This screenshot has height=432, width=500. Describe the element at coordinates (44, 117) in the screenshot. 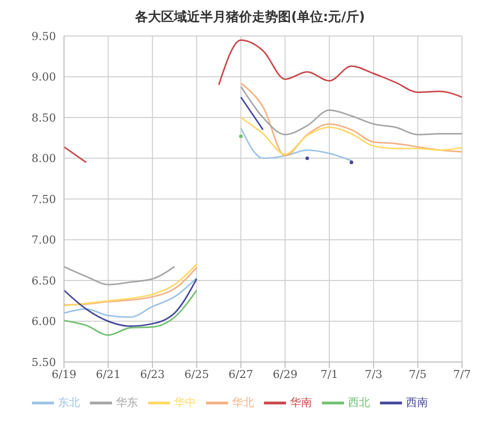

I see `y-tick-label: 8.50` at that location.